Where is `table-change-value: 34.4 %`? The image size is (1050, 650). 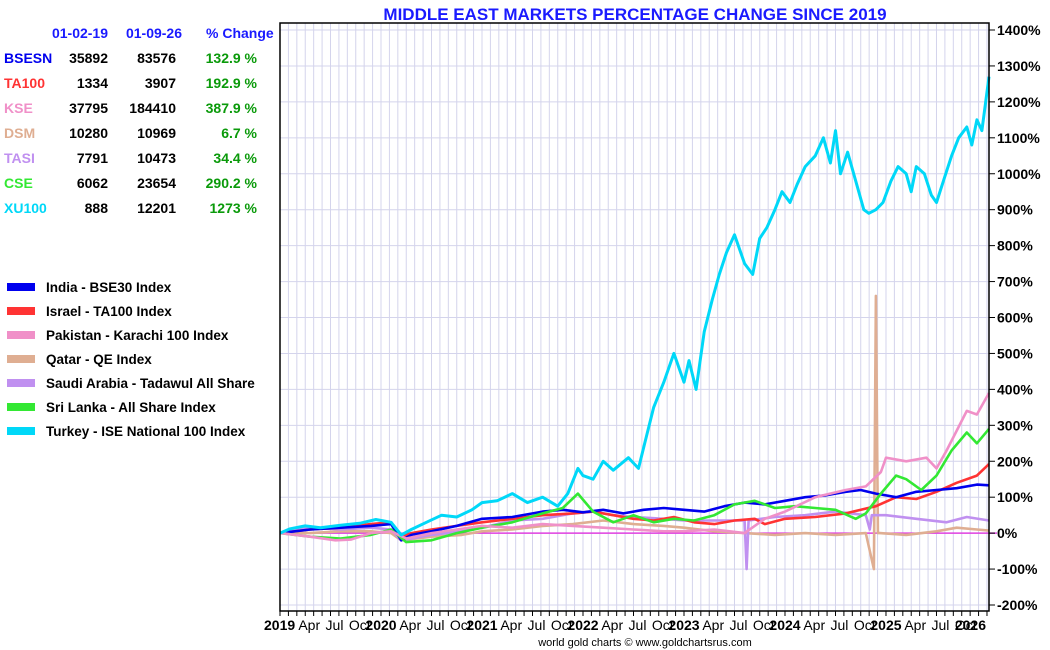
table-change-value: 34.4 % is located at coordinates (235, 158).